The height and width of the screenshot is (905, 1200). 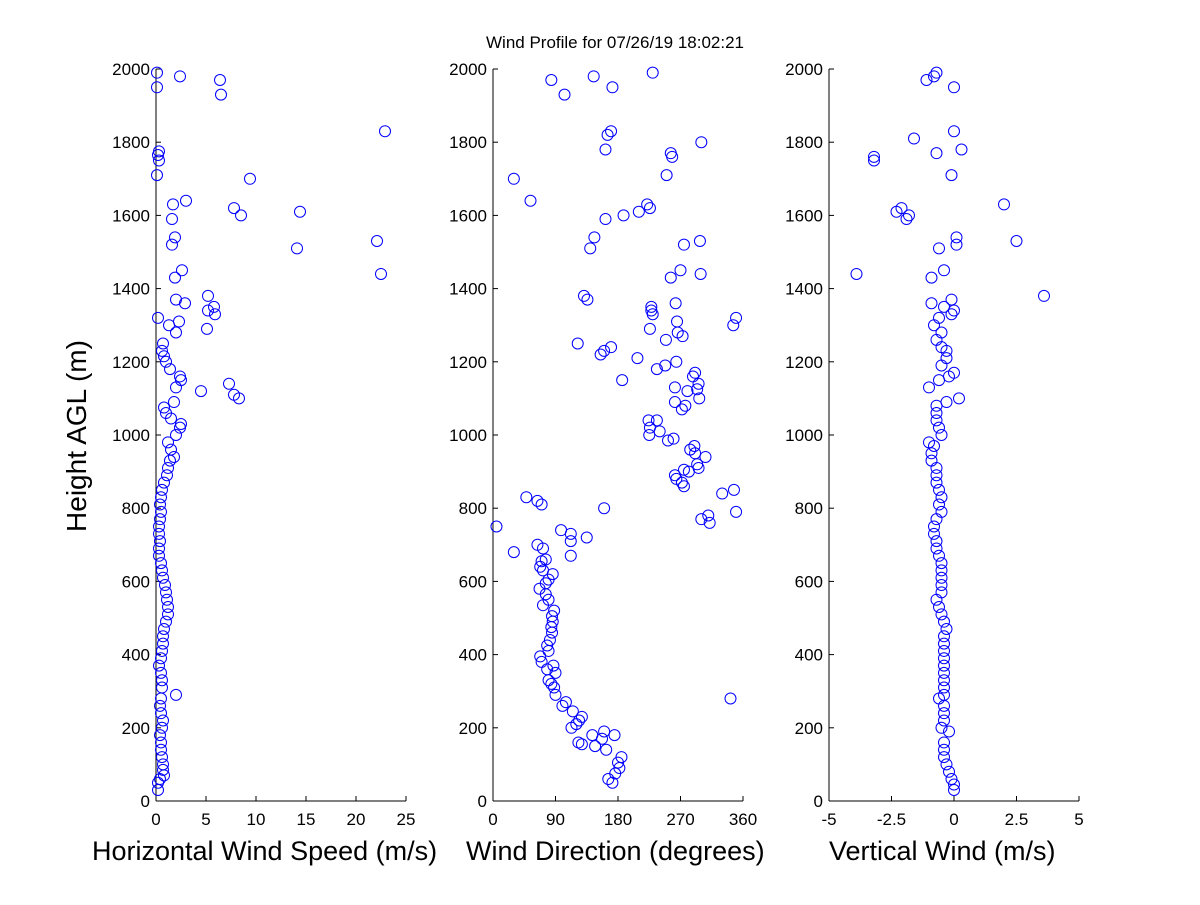 I want to click on y-tick-label: 200, so click(x=473, y=728).